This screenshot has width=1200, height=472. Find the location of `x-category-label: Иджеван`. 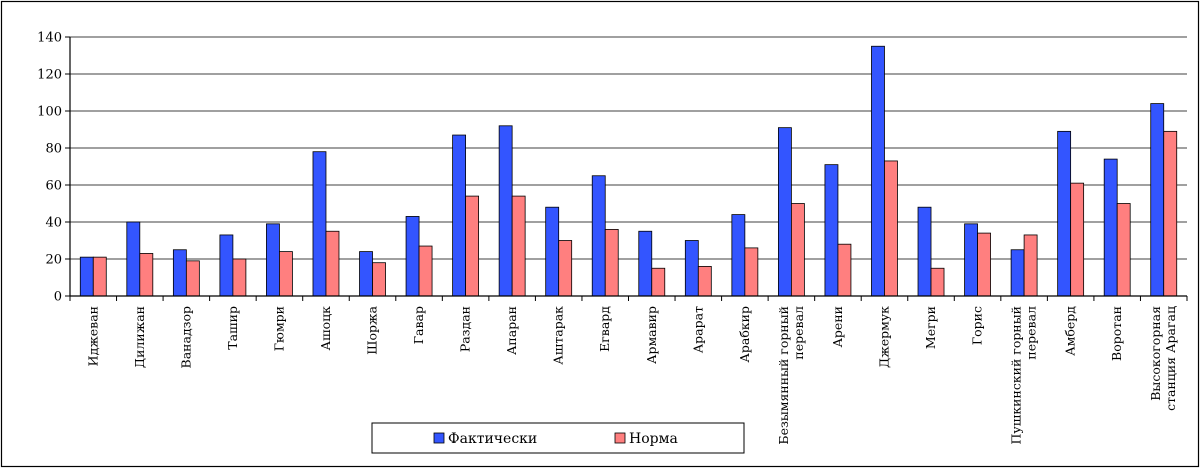

x-category-label: Иджеван is located at coordinates (92, 336).